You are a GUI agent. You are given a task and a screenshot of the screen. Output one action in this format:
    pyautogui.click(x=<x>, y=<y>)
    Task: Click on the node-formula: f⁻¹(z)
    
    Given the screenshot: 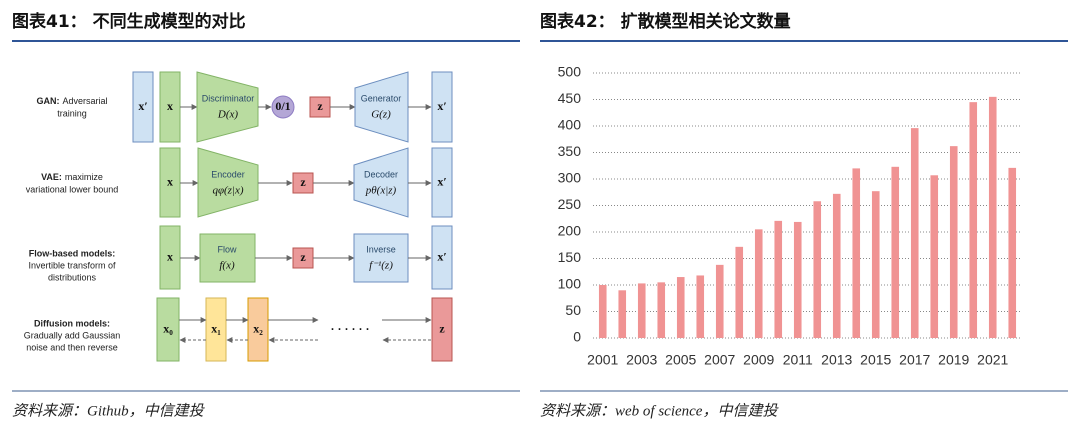 What is the action you would take?
    pyautogui.click(x=381, y=266)
    